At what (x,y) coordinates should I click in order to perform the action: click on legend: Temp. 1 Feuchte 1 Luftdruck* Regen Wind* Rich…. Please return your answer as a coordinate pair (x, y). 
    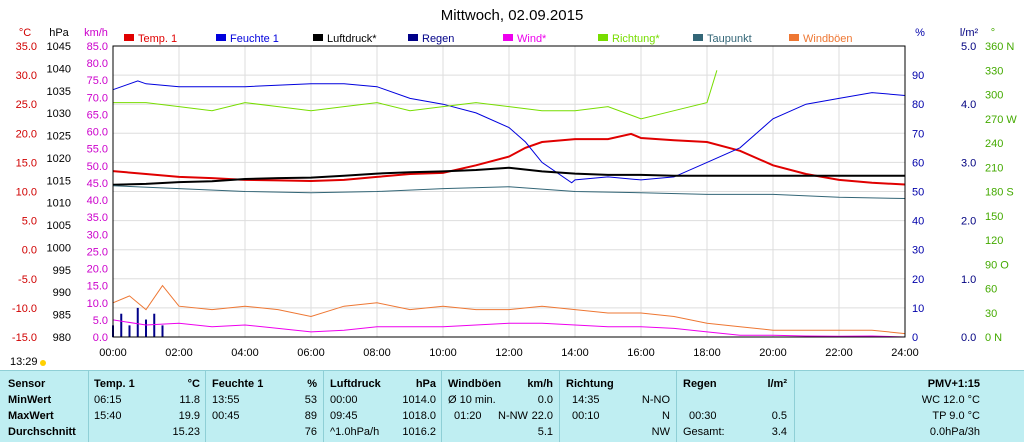
    Looking at the image, I should click on (488, 39).